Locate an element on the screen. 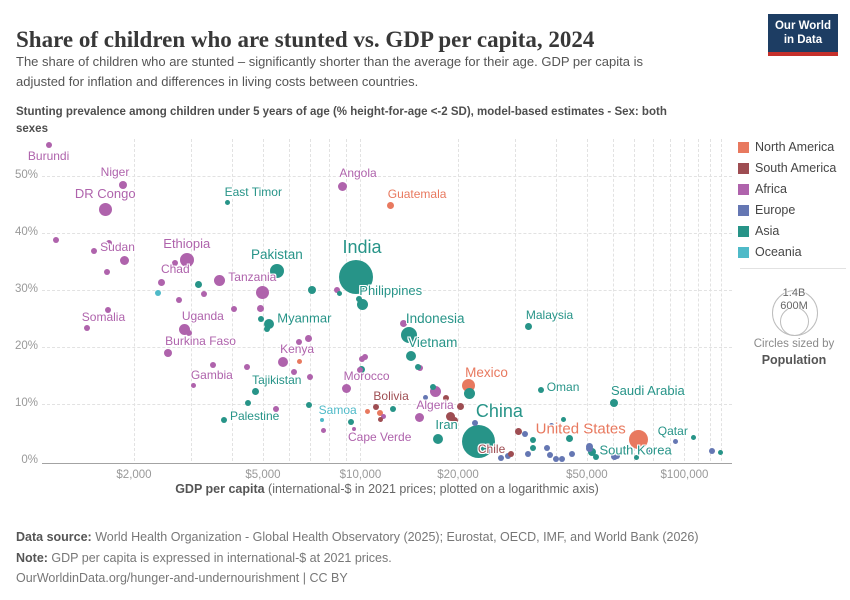  data-point-burundi is located at coordinates (48, 144).